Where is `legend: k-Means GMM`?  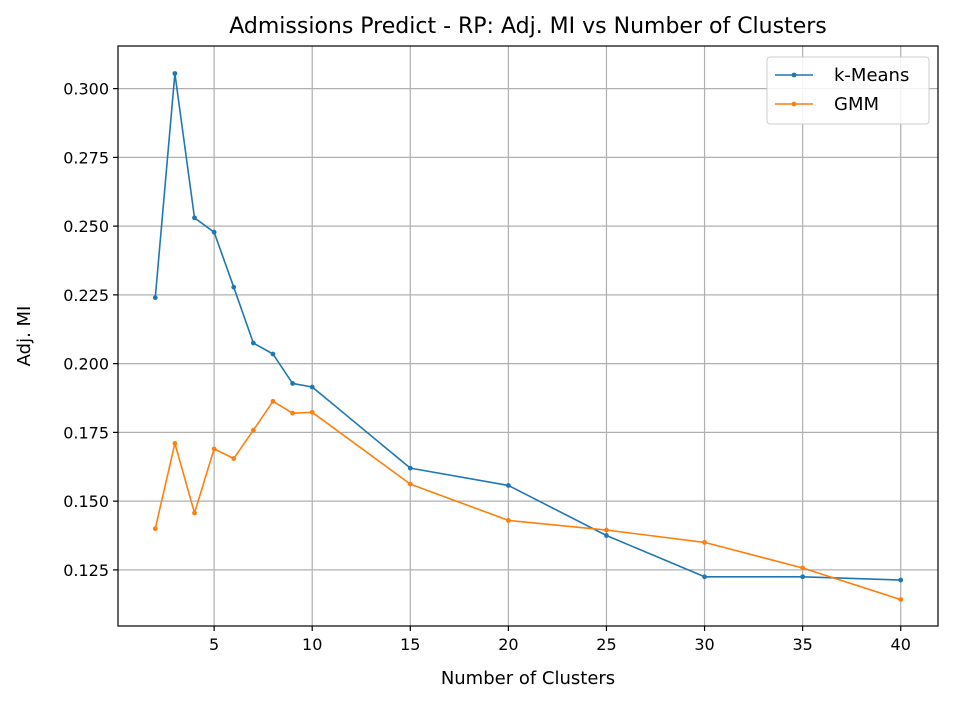
legend: k-Means GMM is located at coordinates (848, 90).